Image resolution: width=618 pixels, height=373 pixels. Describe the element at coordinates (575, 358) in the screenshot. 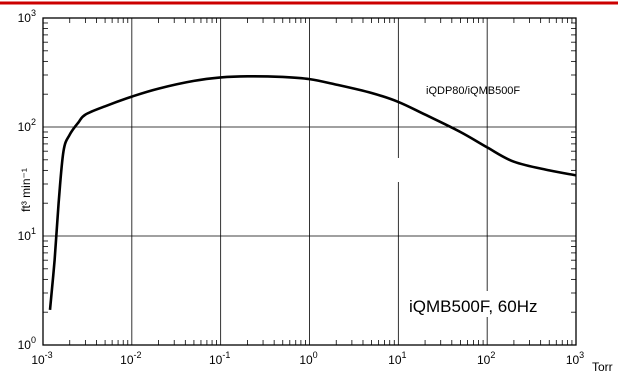

I see `x-tick-label: 10³` at that location.